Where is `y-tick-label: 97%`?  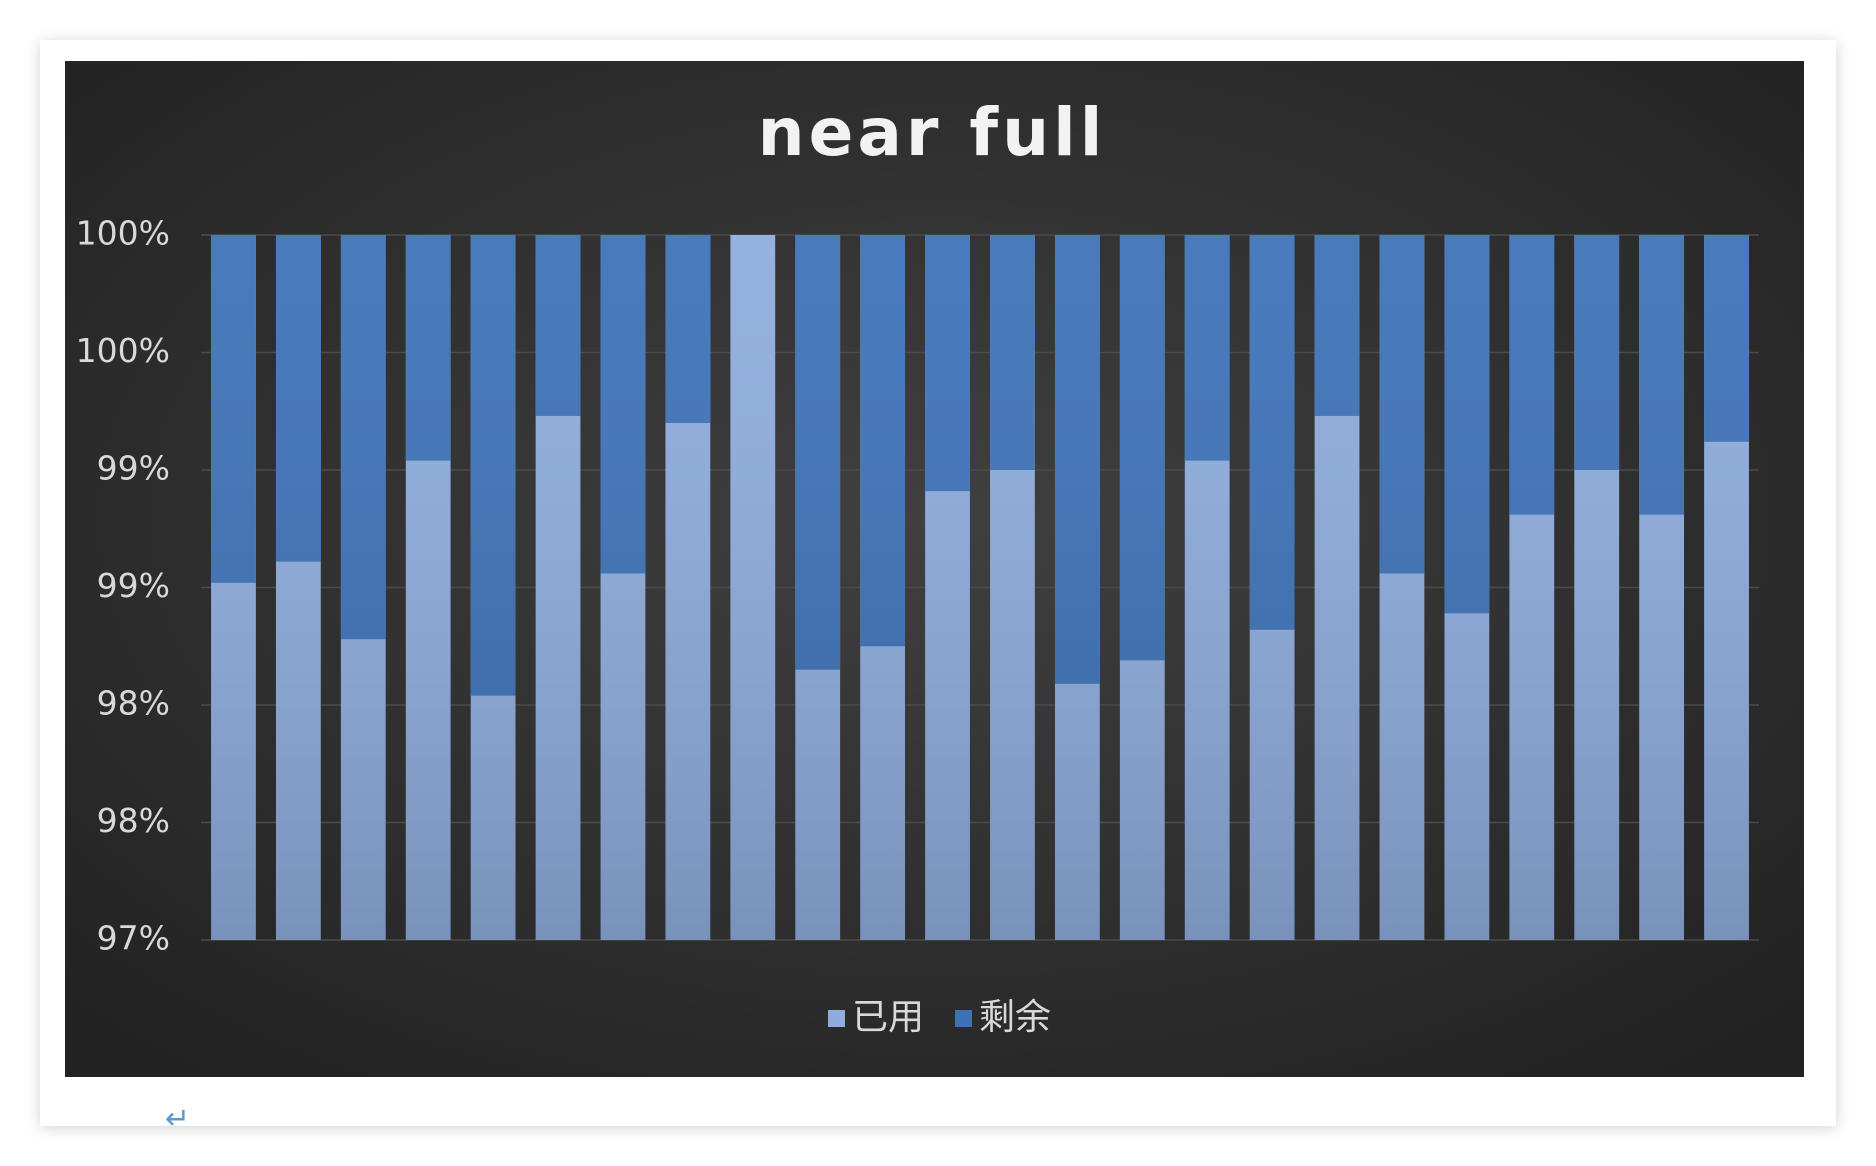 y-tick-label: 97% is located at coordinates (133, 938).